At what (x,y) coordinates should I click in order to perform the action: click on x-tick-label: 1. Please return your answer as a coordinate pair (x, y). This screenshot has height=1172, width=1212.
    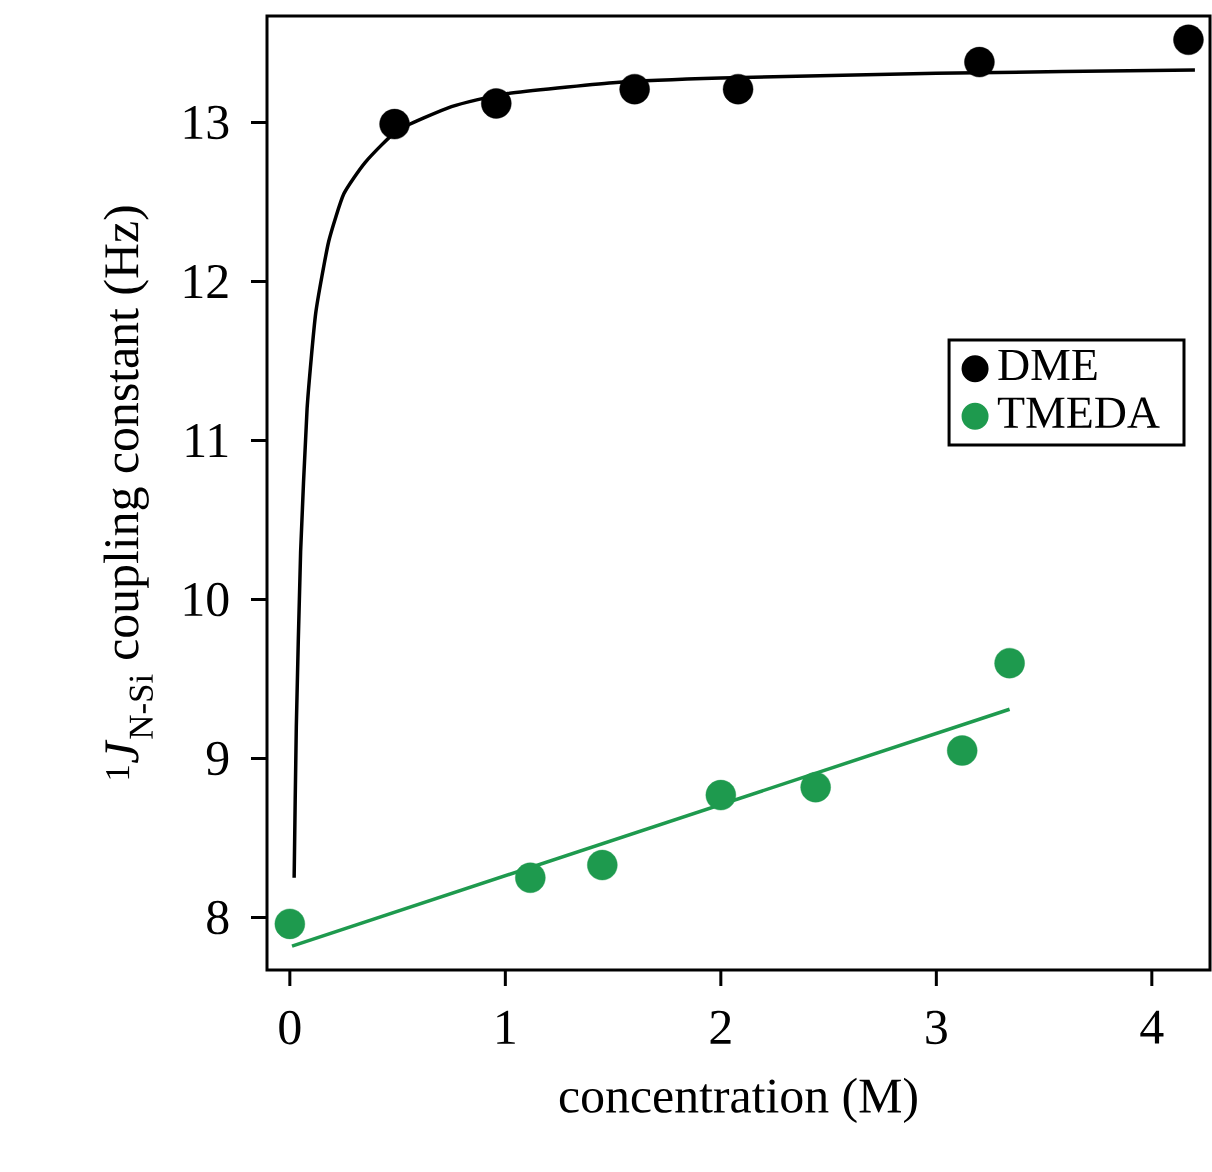
    Looking at the image, I should click on (506, 1027).